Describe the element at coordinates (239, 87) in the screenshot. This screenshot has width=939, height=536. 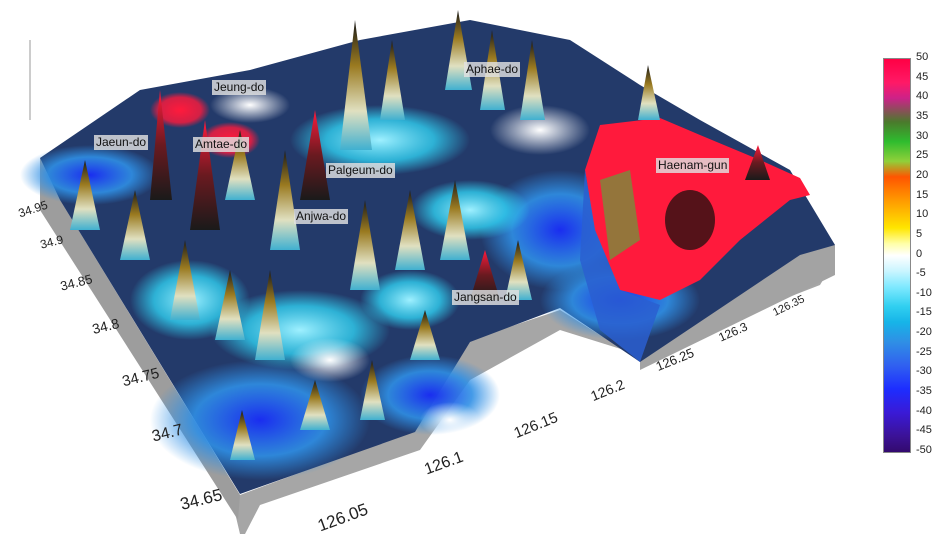
I see `label-jeung-do: Jeung-do` at that location.